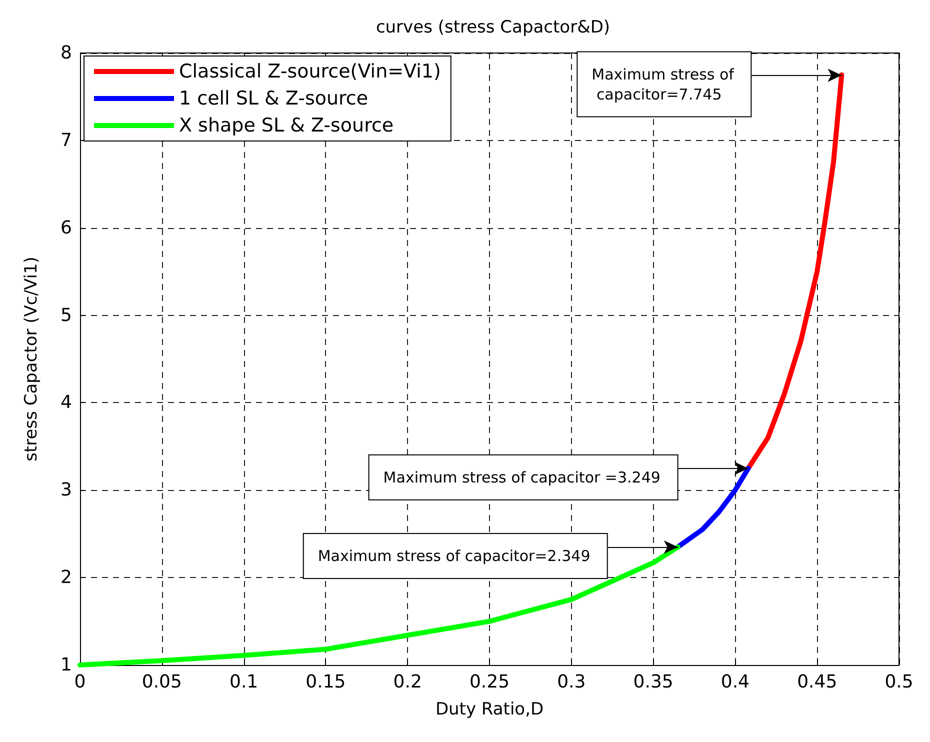  I want to click on y-tick-label: 6, so click(66, 227).